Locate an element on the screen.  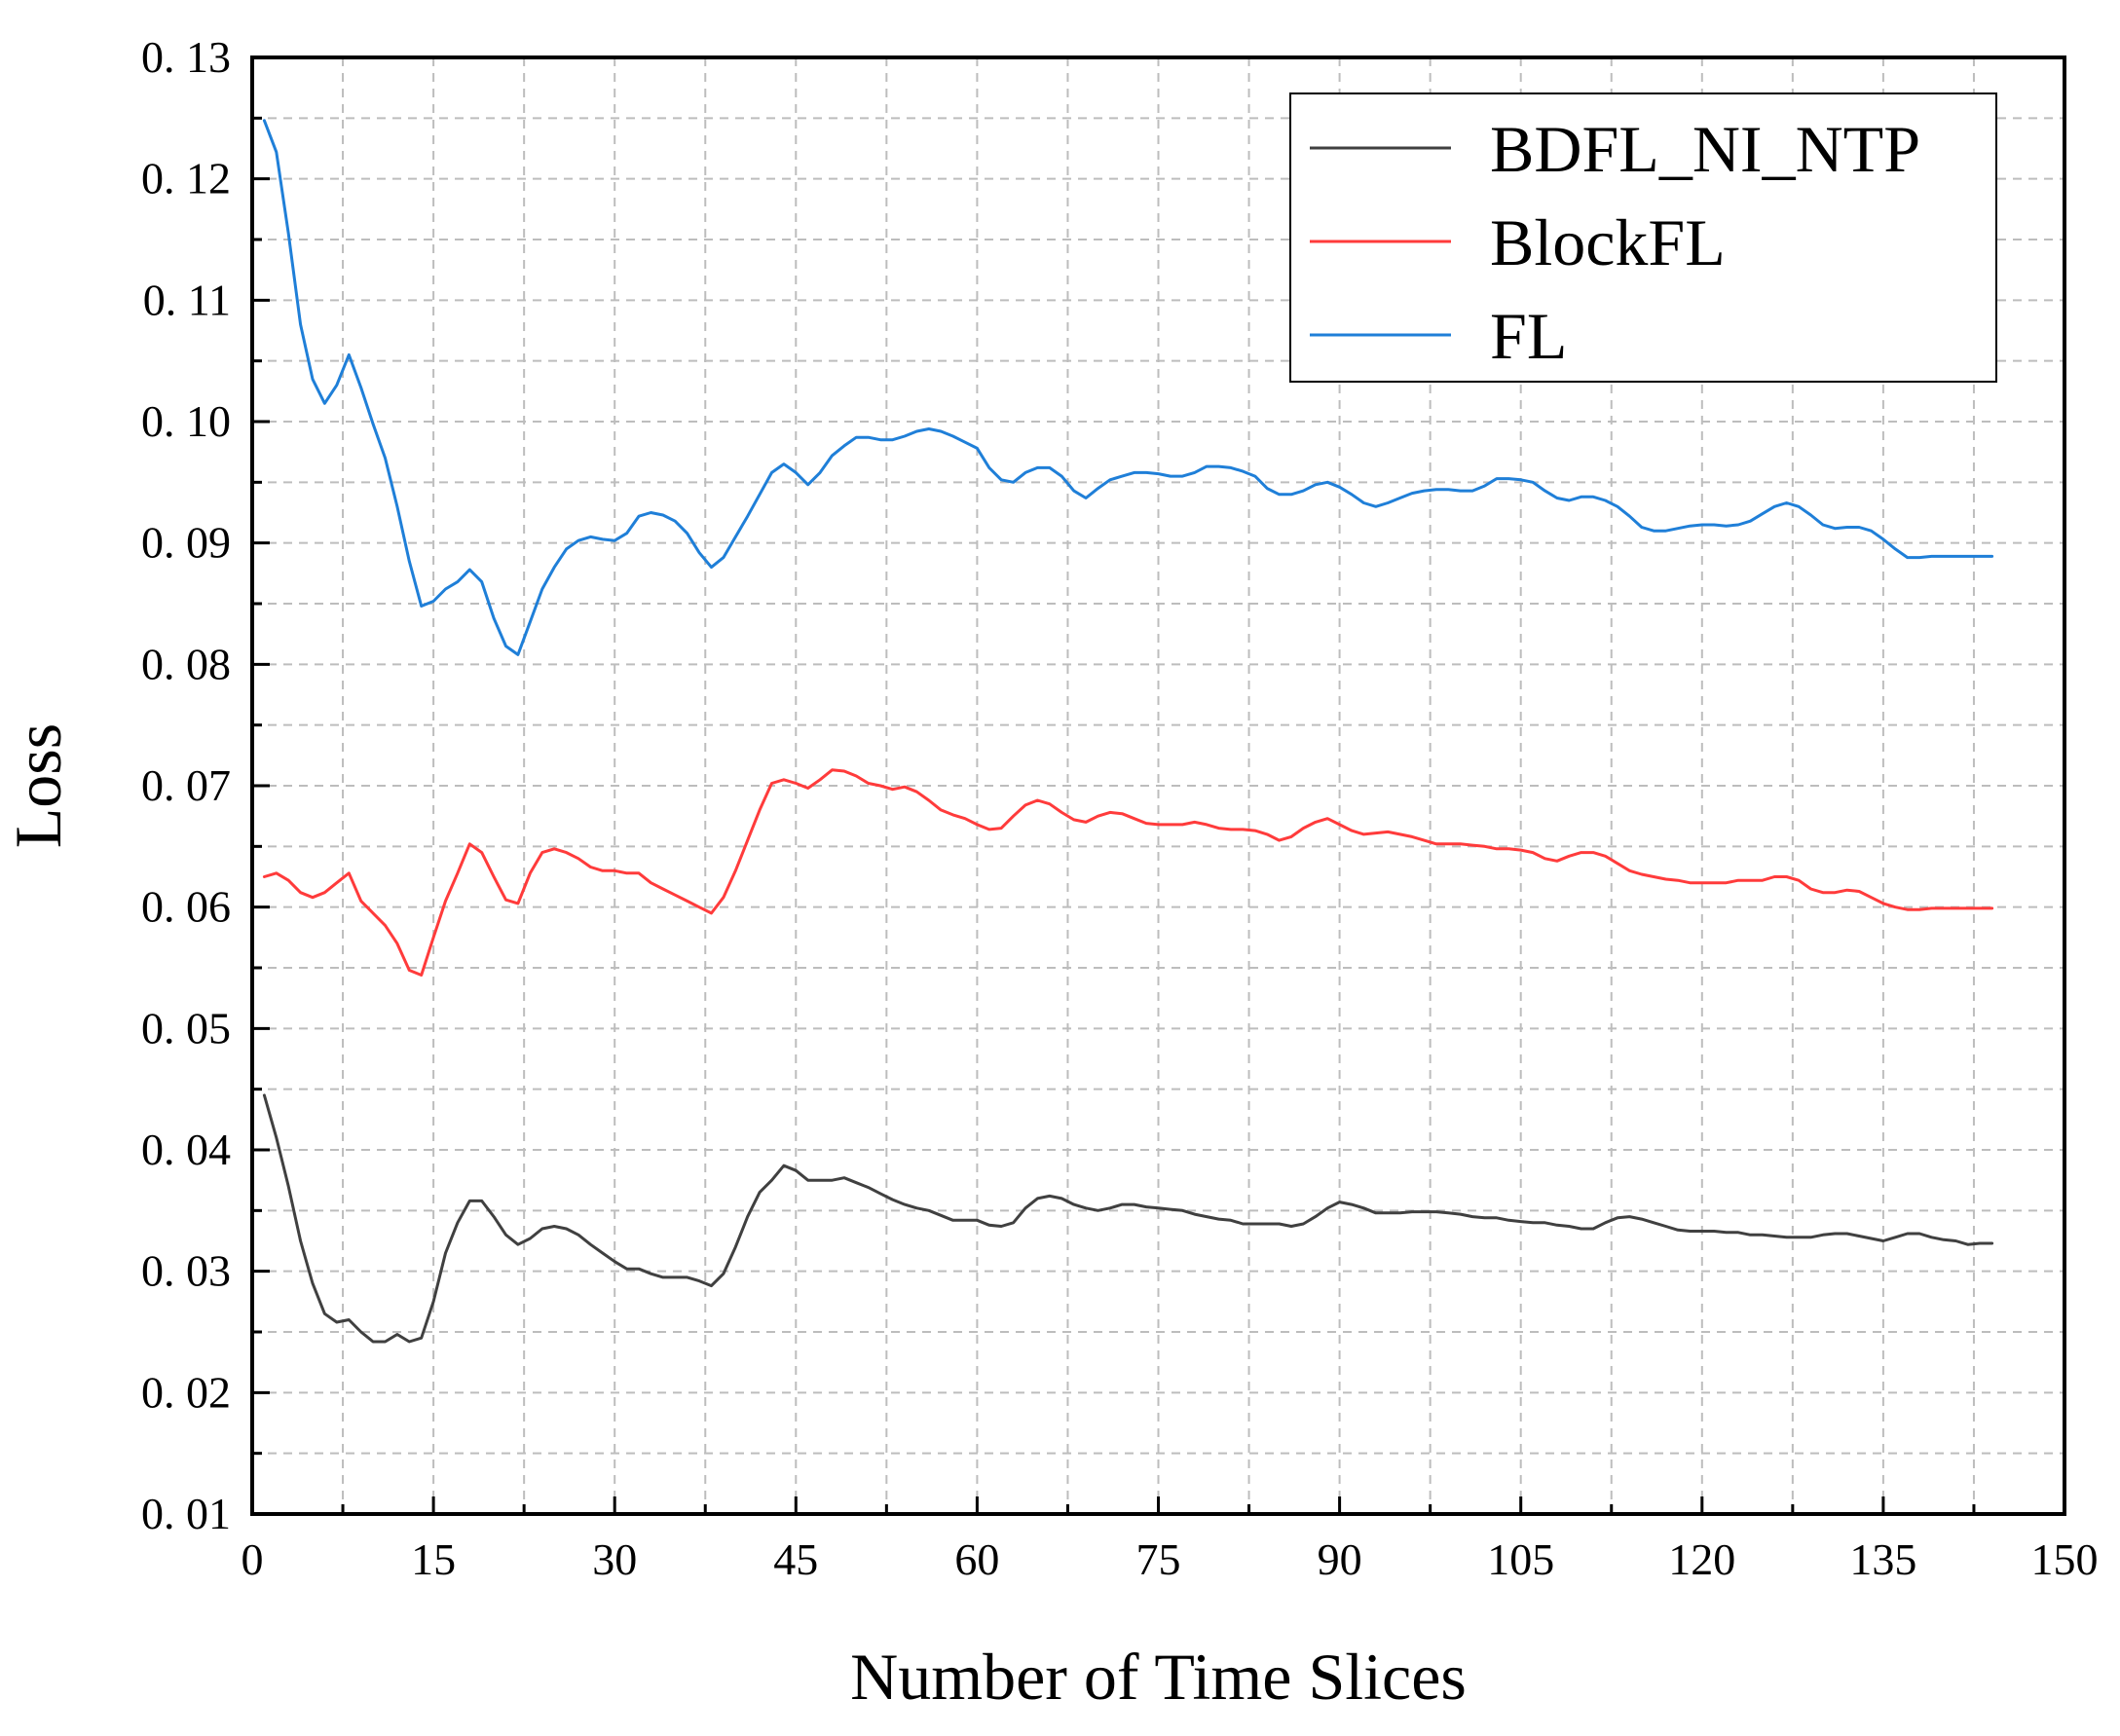
y-tick-label: 0. 08 is located at coordinates (186, 663).